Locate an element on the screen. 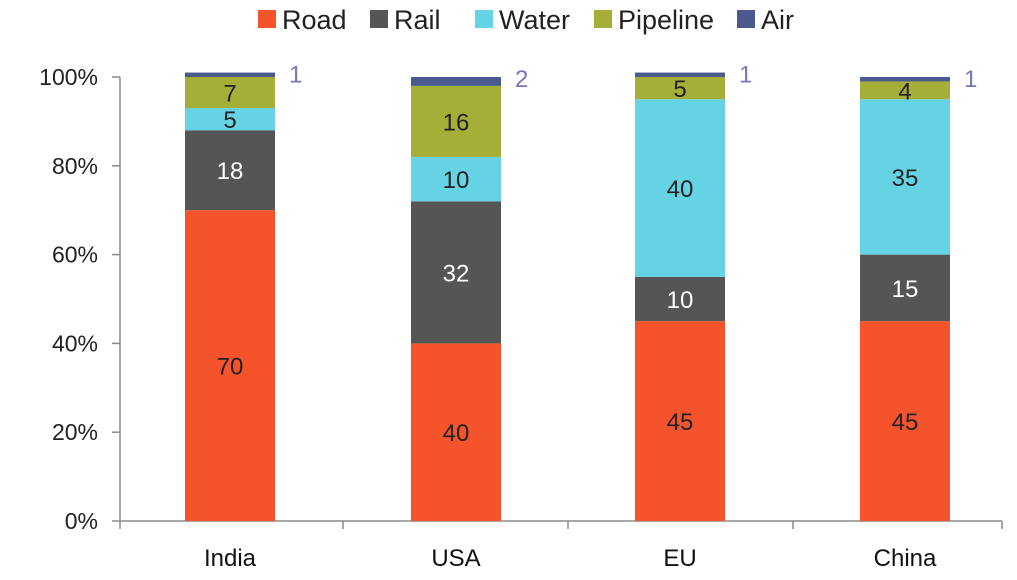  data-label-india-road: 70 is located at coordinates (230, 367).